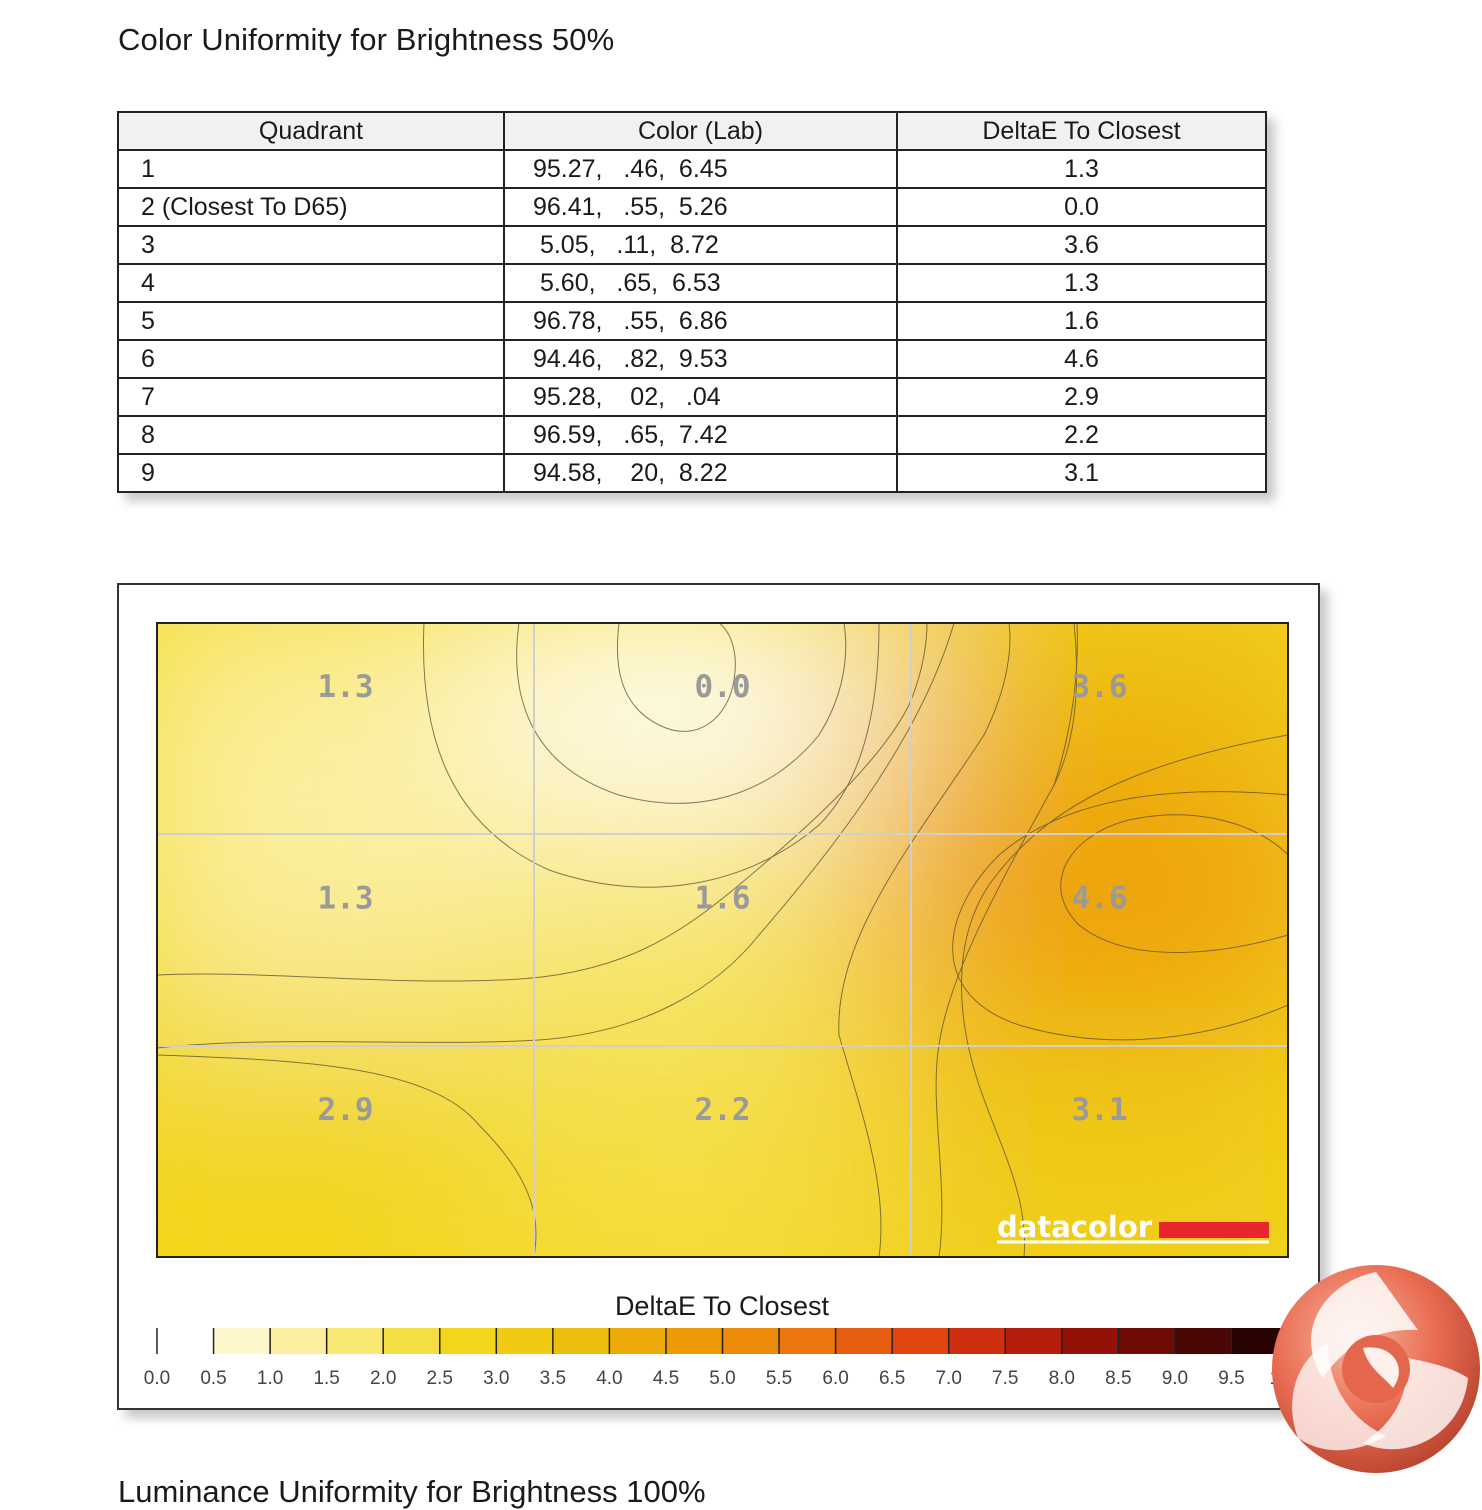 The image size is (1482, 1510). Describe the element at coordinates (1100, 687) in the screenshot. I see `cell-value-label: 3.6` at that location.